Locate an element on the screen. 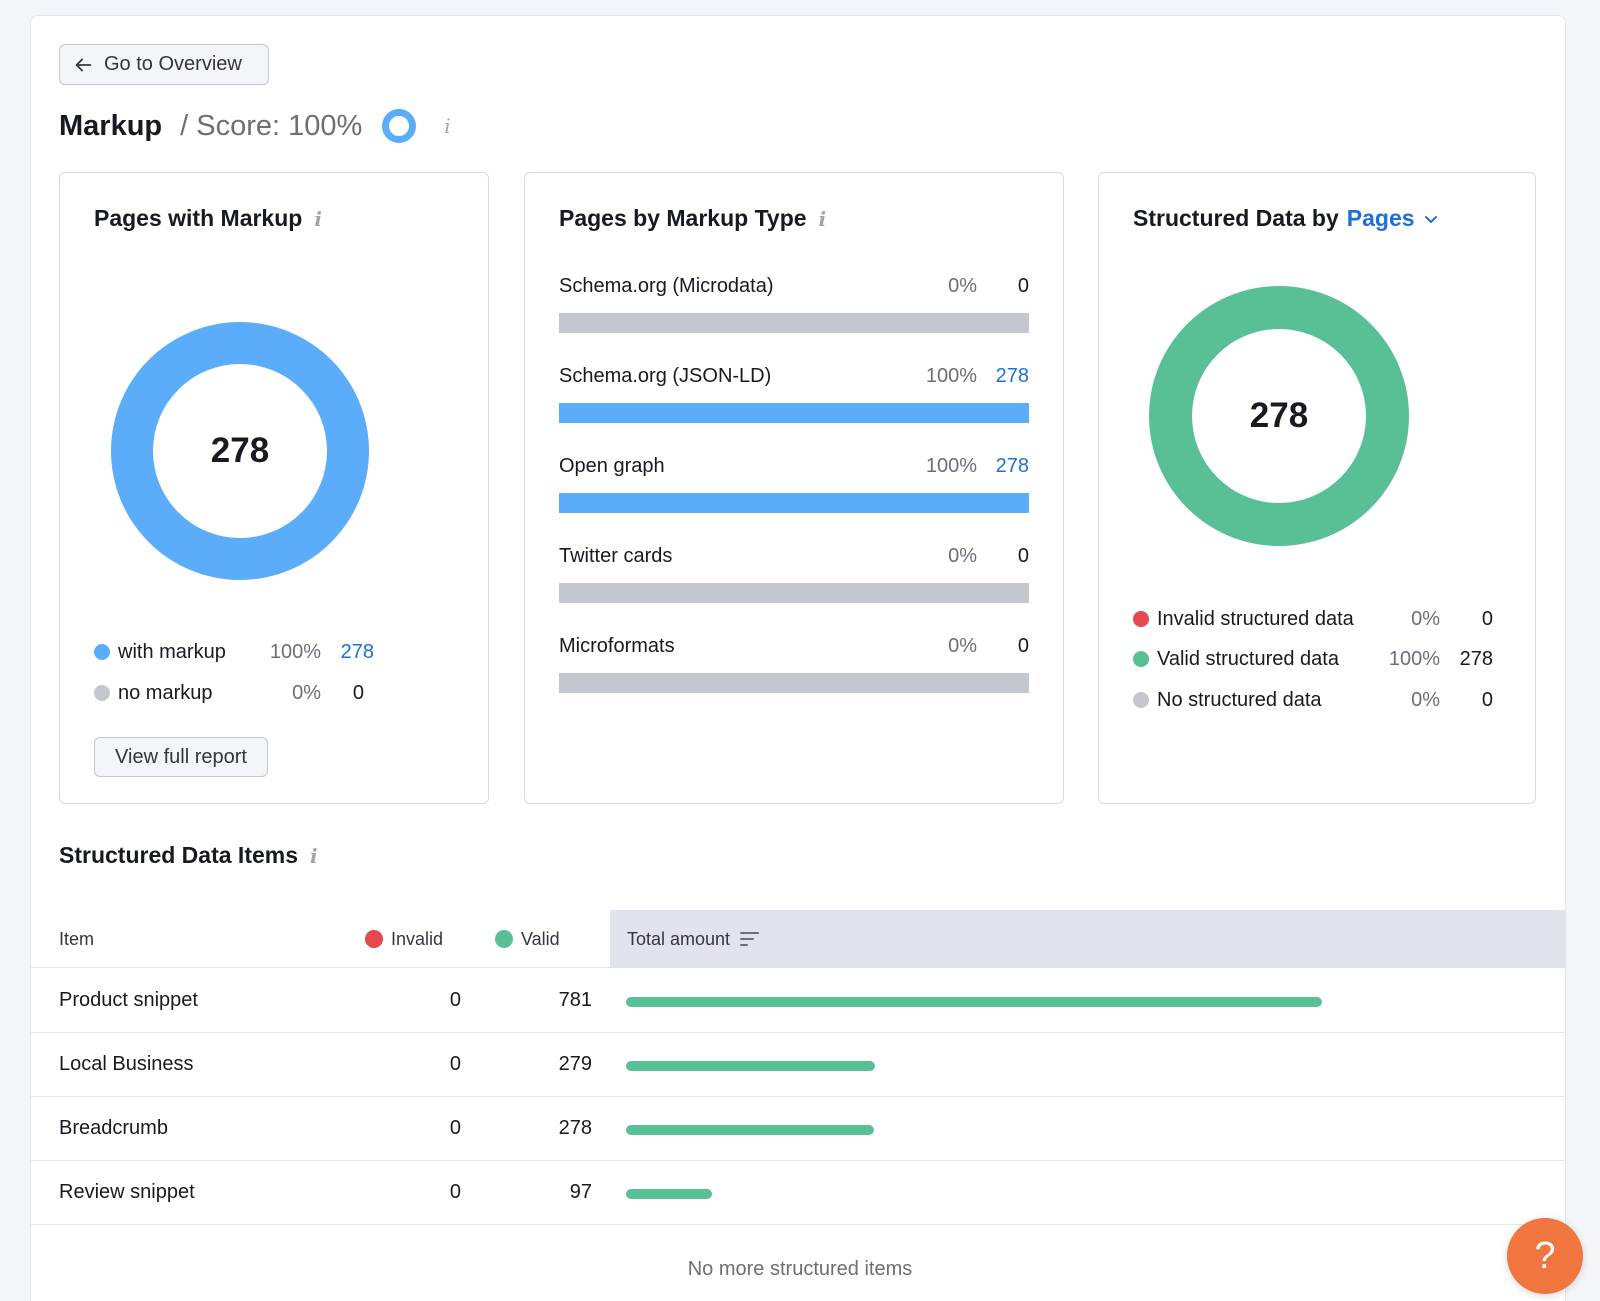 This screenshot has height=1301, width=1600. item-valid-count: 97 is located at coordinates (580, 1192).